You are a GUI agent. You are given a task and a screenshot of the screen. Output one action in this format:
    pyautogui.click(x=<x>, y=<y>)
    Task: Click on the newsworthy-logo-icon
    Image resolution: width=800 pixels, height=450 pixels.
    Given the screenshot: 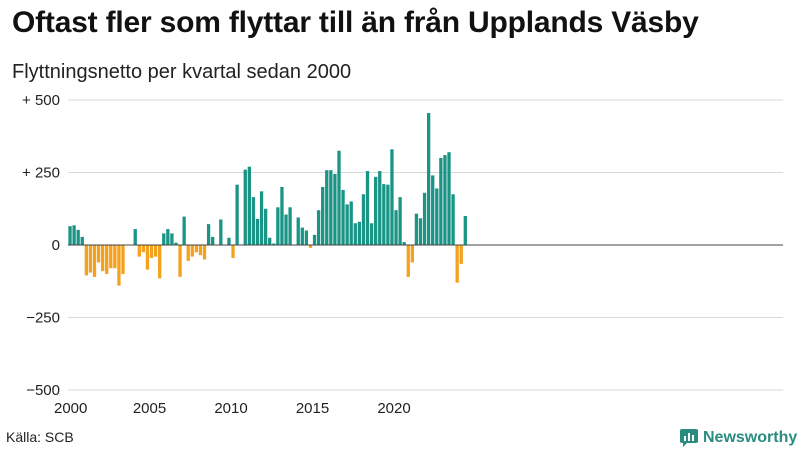 What is the action you would take?
    pyautogui.click(x=689, y=438)
    